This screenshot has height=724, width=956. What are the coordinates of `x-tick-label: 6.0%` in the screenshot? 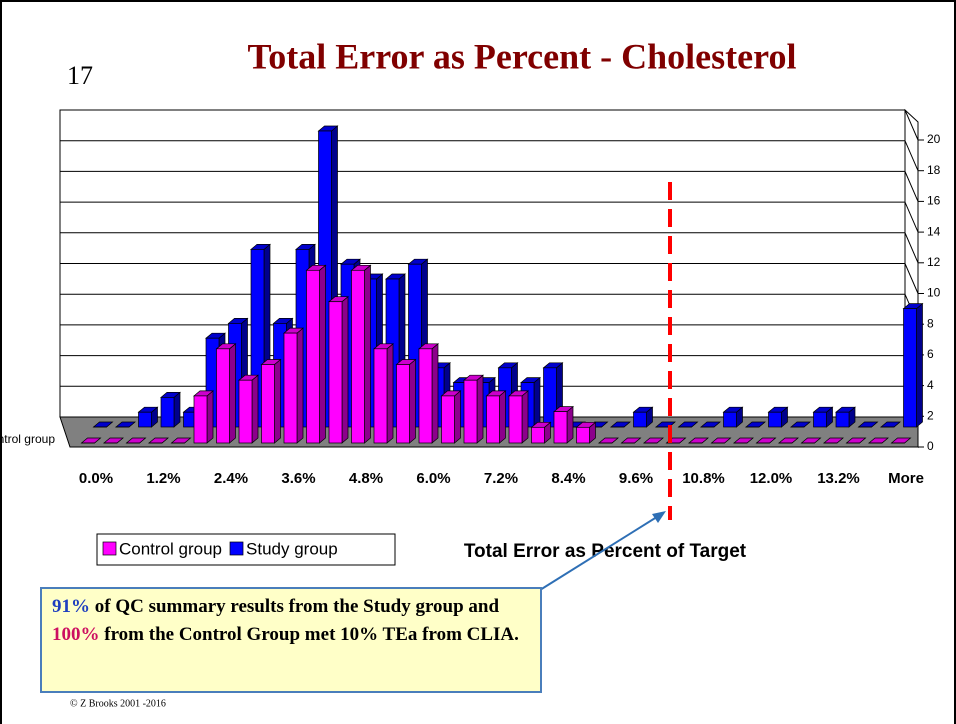 It's located at (433, 478).